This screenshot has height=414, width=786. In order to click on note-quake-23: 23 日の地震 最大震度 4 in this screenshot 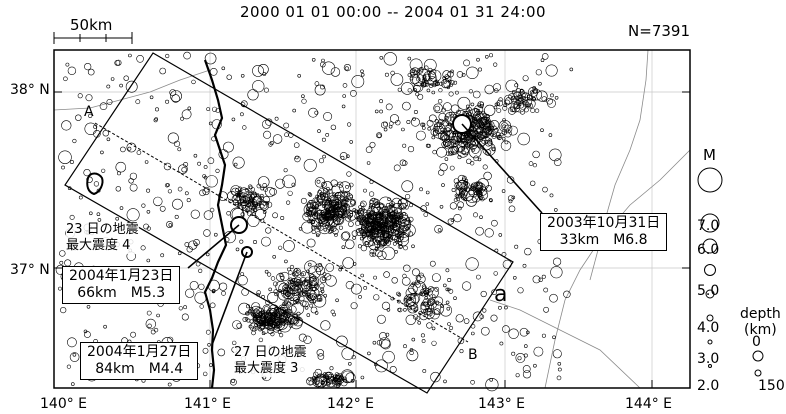, I will do `click(102, 238)`.